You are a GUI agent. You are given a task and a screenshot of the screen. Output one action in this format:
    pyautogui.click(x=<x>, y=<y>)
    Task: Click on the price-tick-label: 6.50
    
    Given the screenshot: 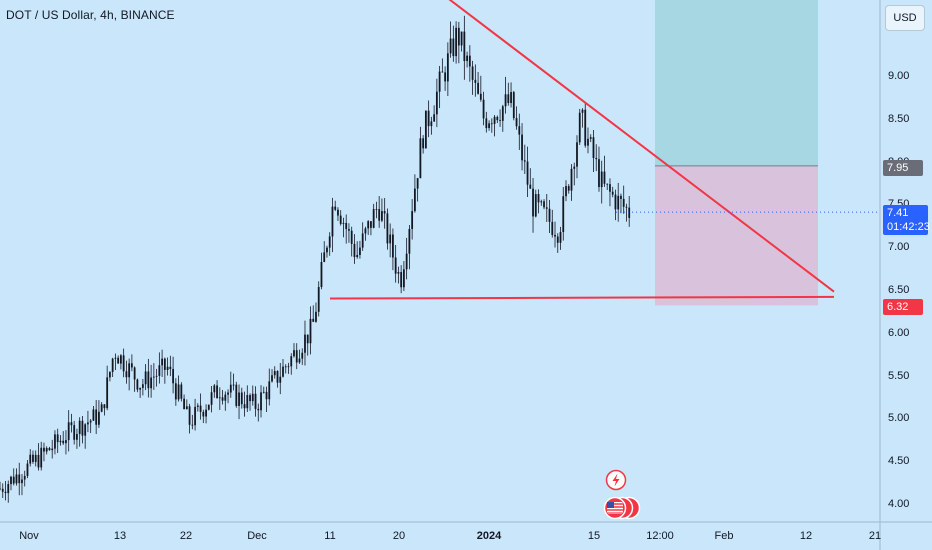 What is the action you would take?
    pyautogui.click(x=899, y=290)
    